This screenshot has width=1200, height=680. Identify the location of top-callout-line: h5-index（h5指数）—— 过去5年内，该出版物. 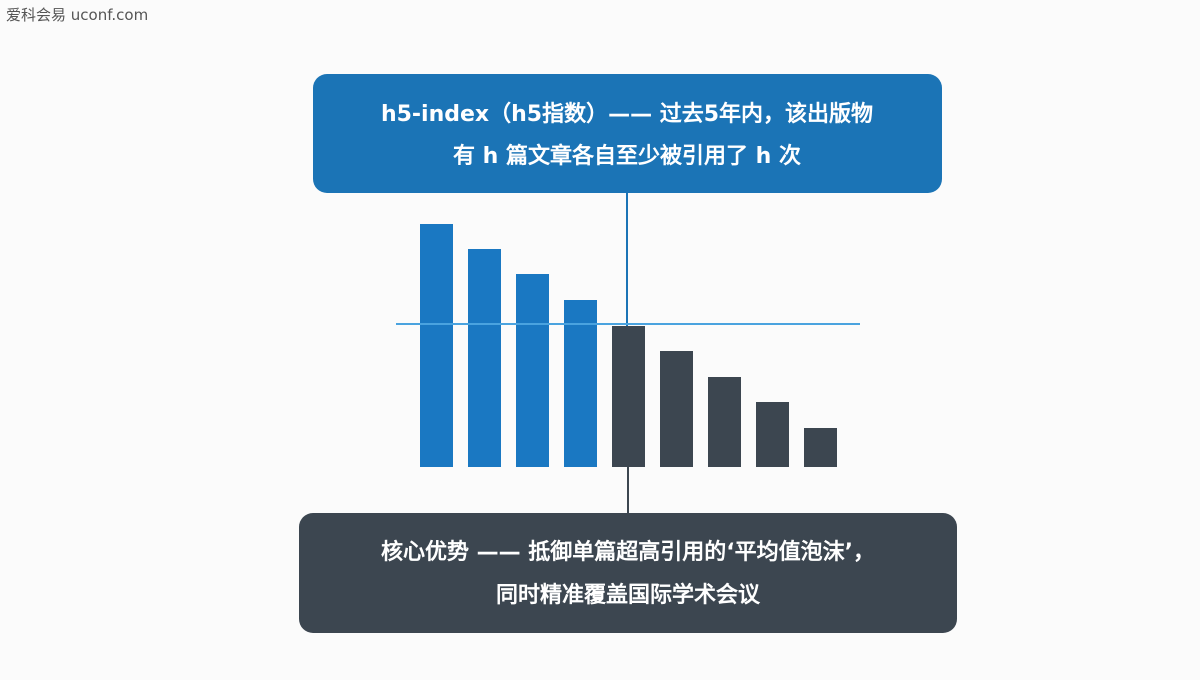
(627, 114).